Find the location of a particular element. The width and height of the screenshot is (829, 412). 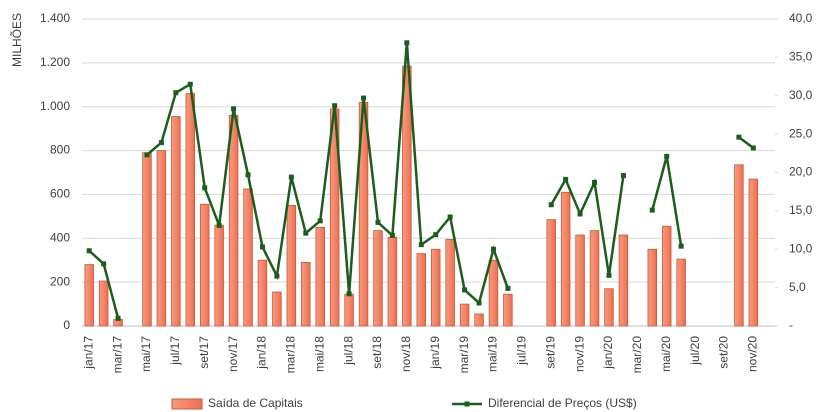

y2-tick-label: 35,0 is located at coordinates (801, 57).